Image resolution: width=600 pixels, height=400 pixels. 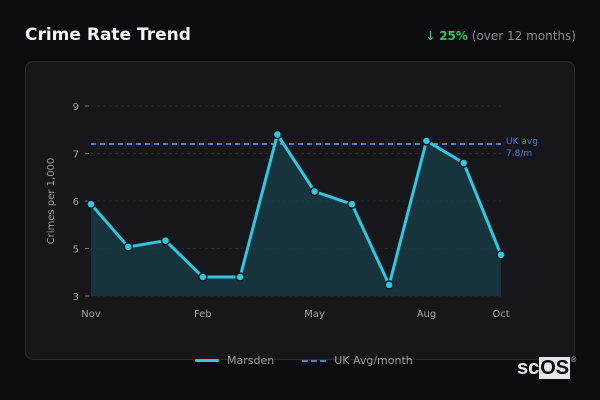 I want to click on svg-text: 3, so click(x=76, y=297).